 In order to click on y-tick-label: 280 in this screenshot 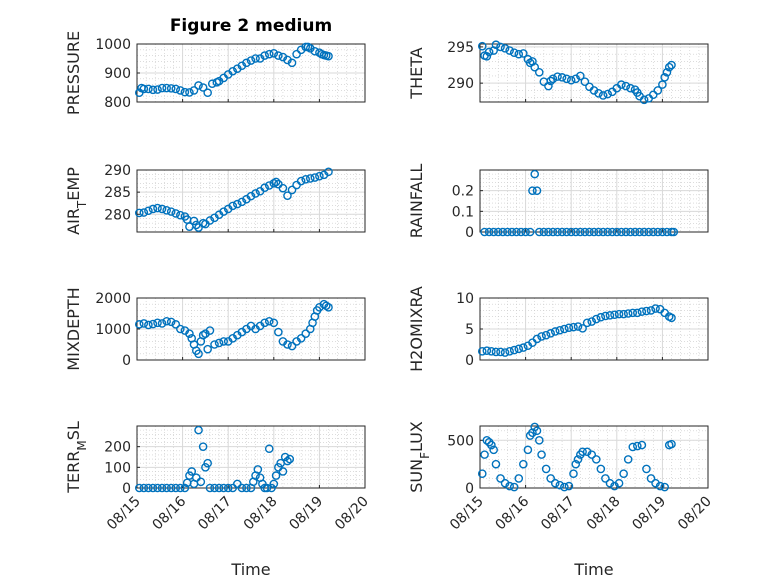, I will do `click(117, 215)`.